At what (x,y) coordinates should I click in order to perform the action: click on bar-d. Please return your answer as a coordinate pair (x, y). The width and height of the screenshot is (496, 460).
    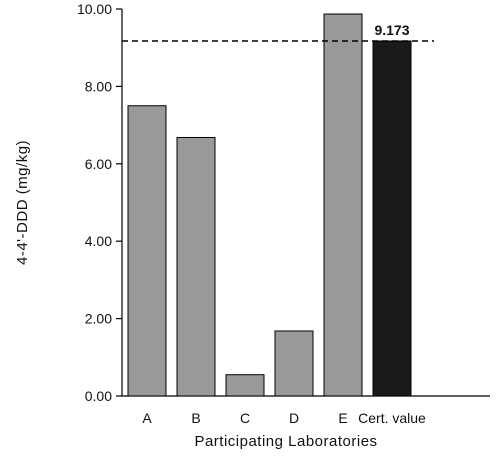
    Looking at the image, I should click on (294, 363).